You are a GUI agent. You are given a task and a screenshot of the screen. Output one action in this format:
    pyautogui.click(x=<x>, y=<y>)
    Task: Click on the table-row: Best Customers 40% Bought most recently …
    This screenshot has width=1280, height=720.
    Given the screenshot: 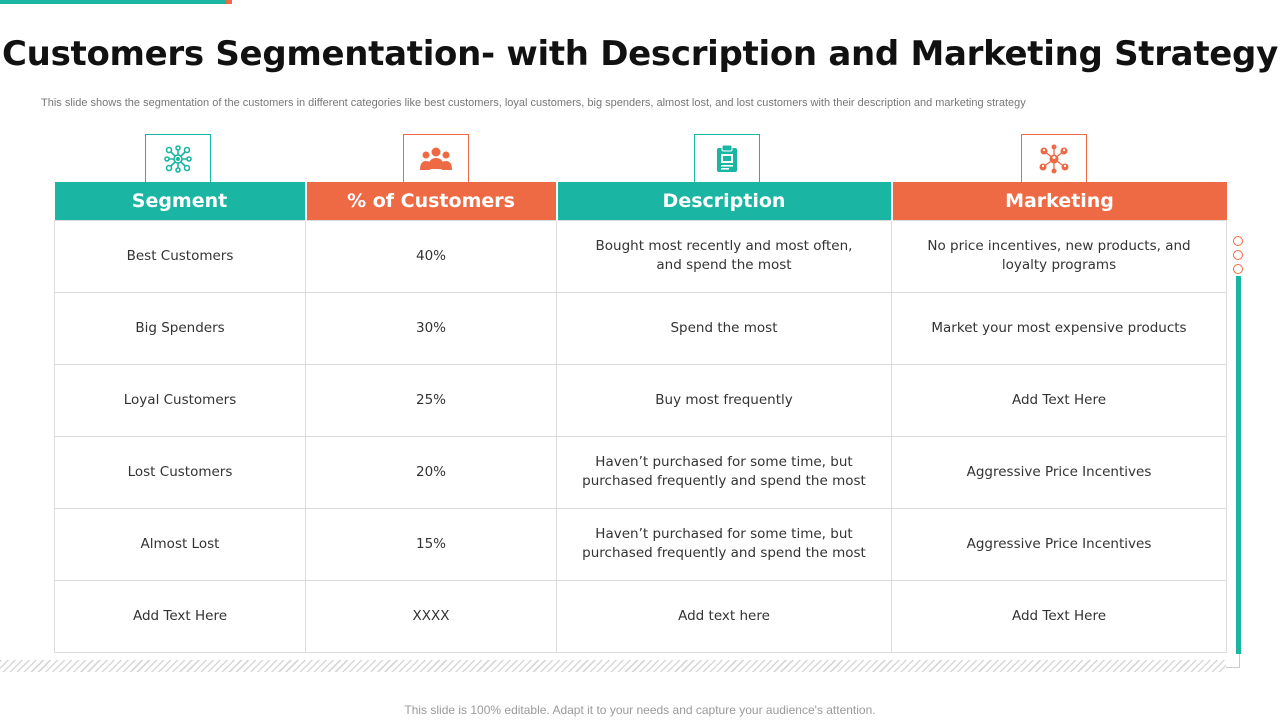 What is the action you would take?
    pyautogui.click(x=640, y=256)
    